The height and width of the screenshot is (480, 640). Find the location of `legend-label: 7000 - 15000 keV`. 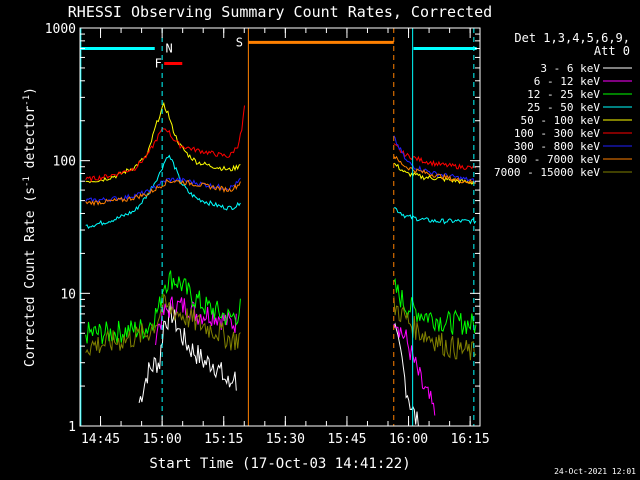

legend-label: 7000 - 15000 keV is located at coordinates (547, 172).